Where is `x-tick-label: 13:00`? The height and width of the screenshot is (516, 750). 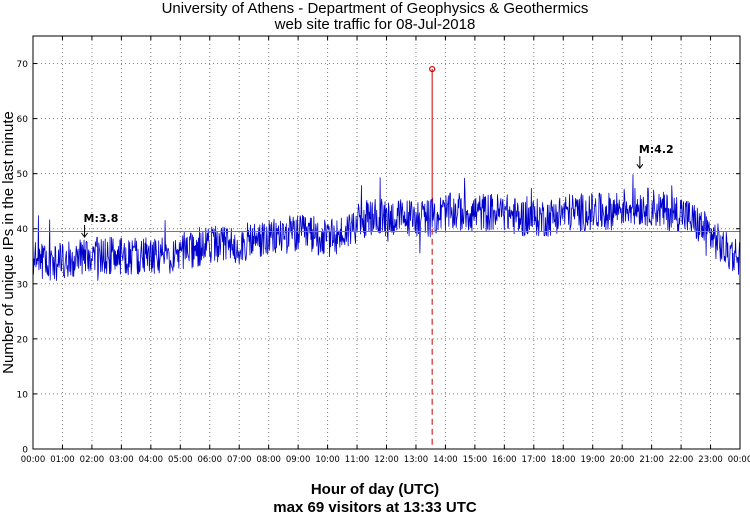 x-tick-label: 13:00 is located at coordinates (416, 460).